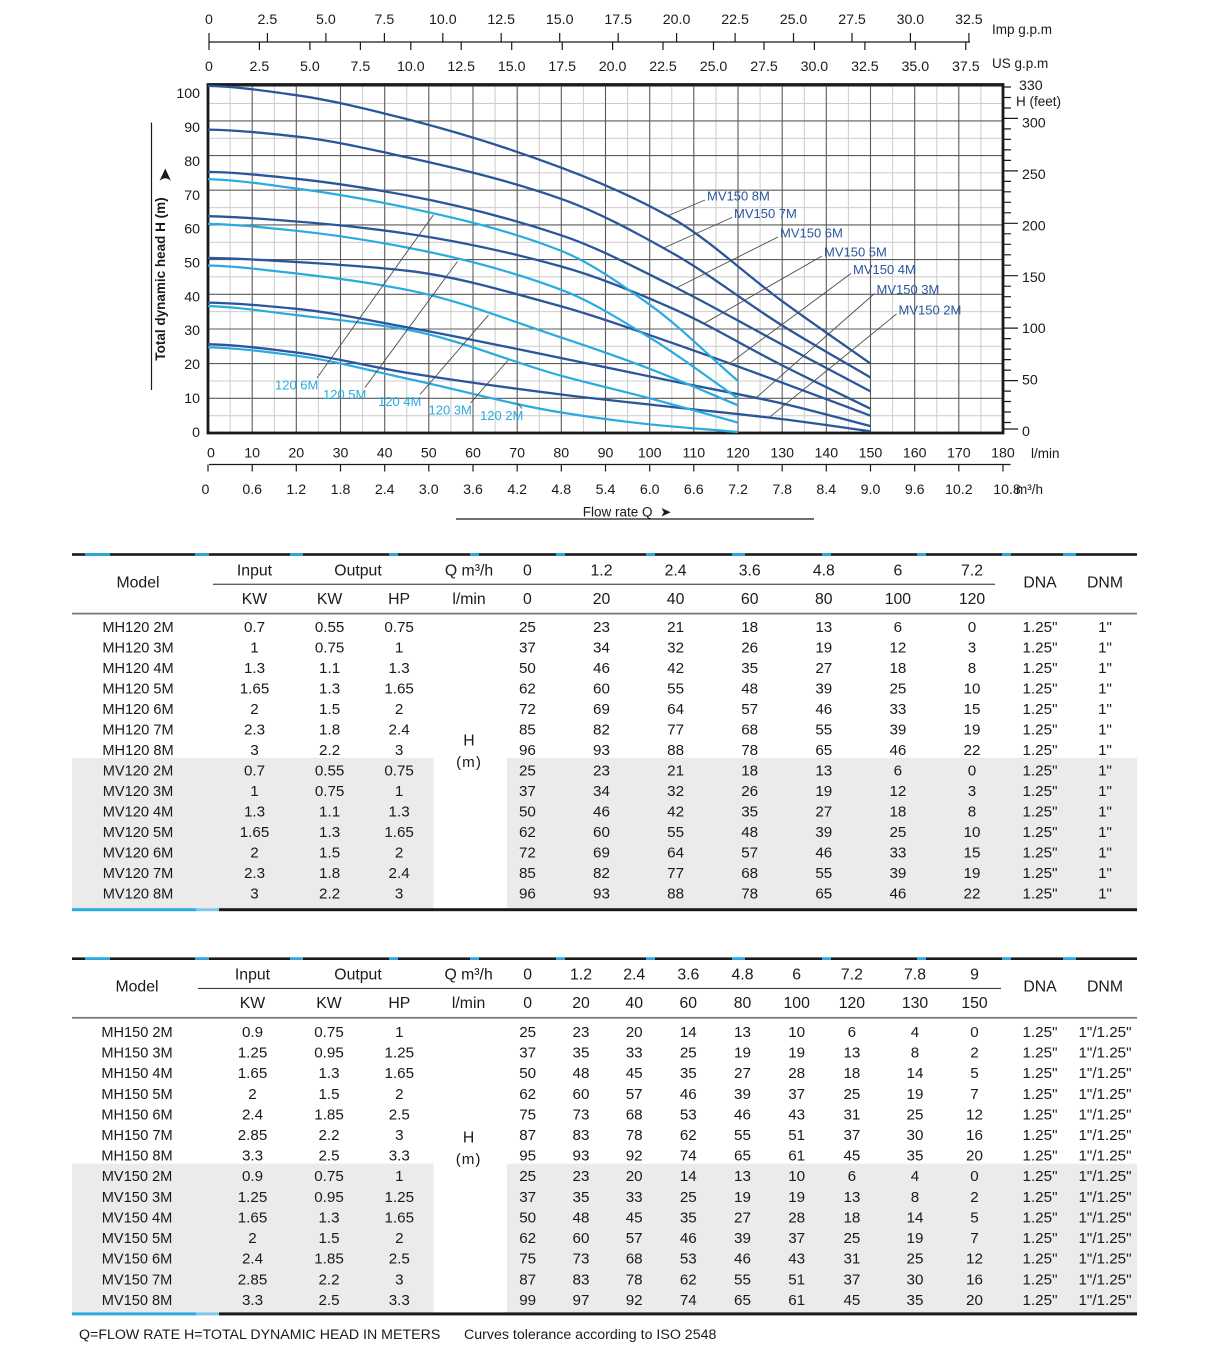 This screenshot has width=1209, height=1362. What do you see at coordinates (972, 832) in the screenshot?
I see `svg-text: 10` at bounding box center [972, 832].